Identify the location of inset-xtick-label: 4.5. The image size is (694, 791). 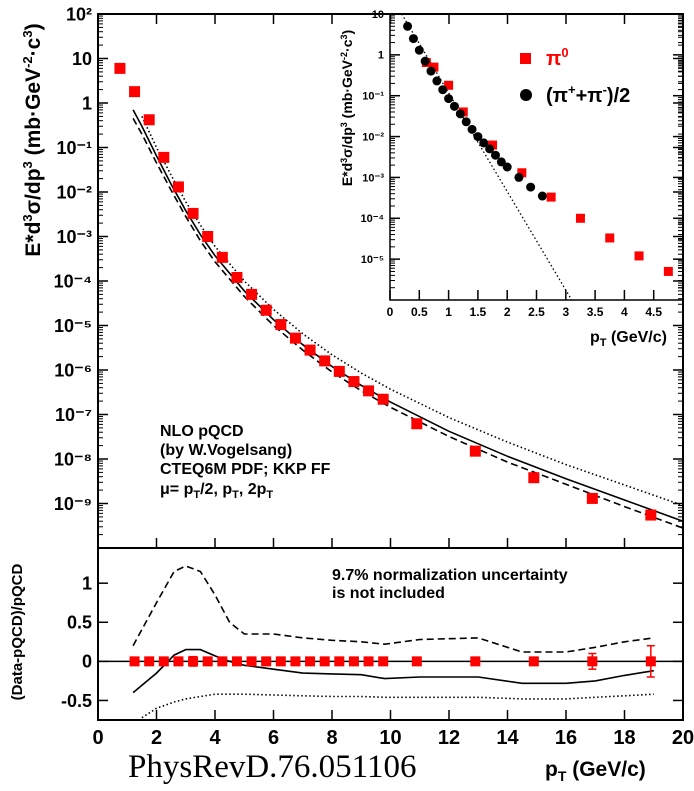
(653, 312).